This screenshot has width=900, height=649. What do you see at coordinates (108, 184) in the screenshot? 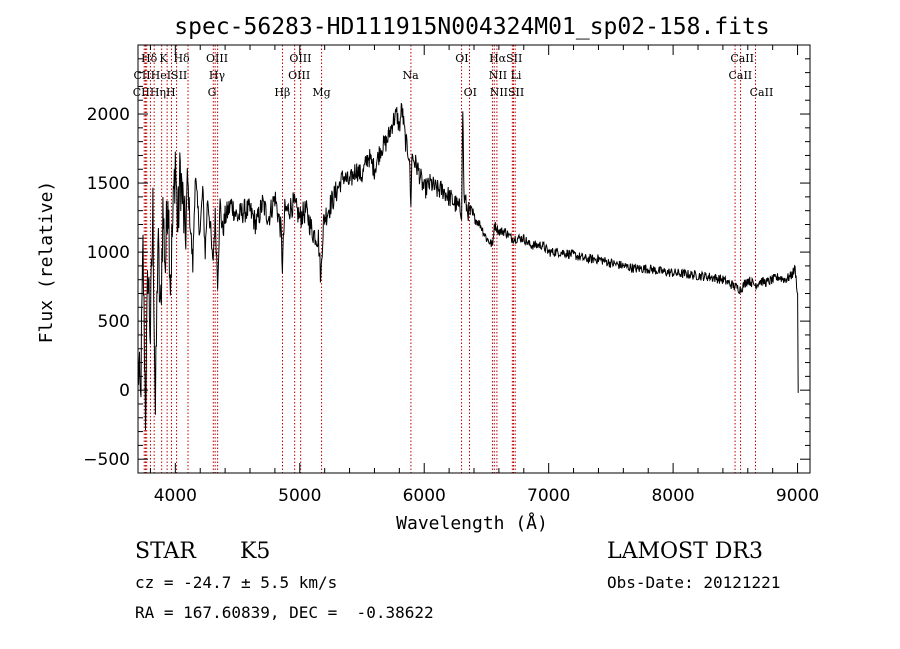
I see `y-tick-label: 1500` at bounding box center [108, 184].